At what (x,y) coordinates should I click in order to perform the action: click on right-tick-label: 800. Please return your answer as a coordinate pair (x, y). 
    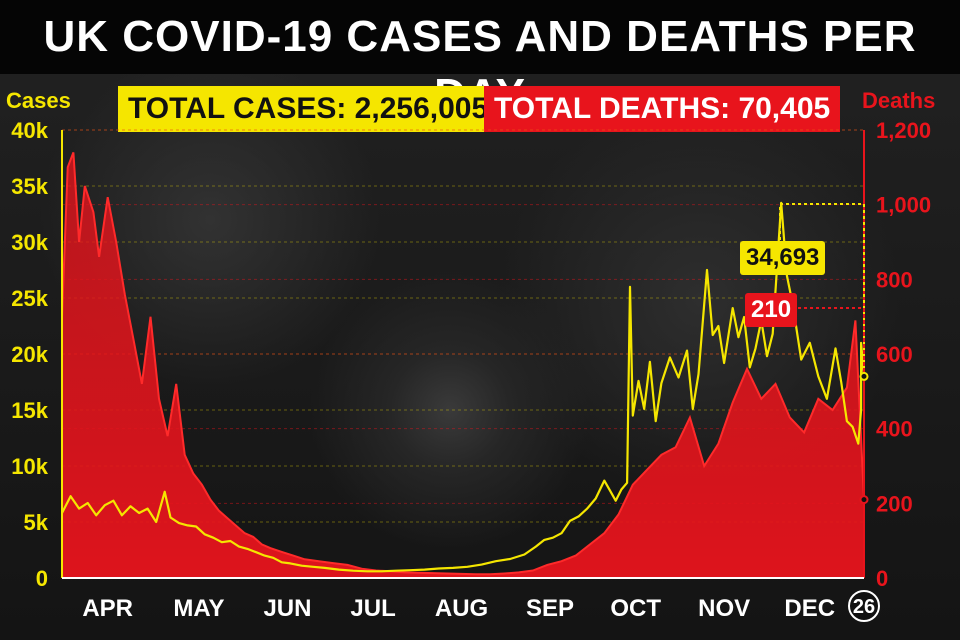
    Looking at the image, I should click on (894, 279).